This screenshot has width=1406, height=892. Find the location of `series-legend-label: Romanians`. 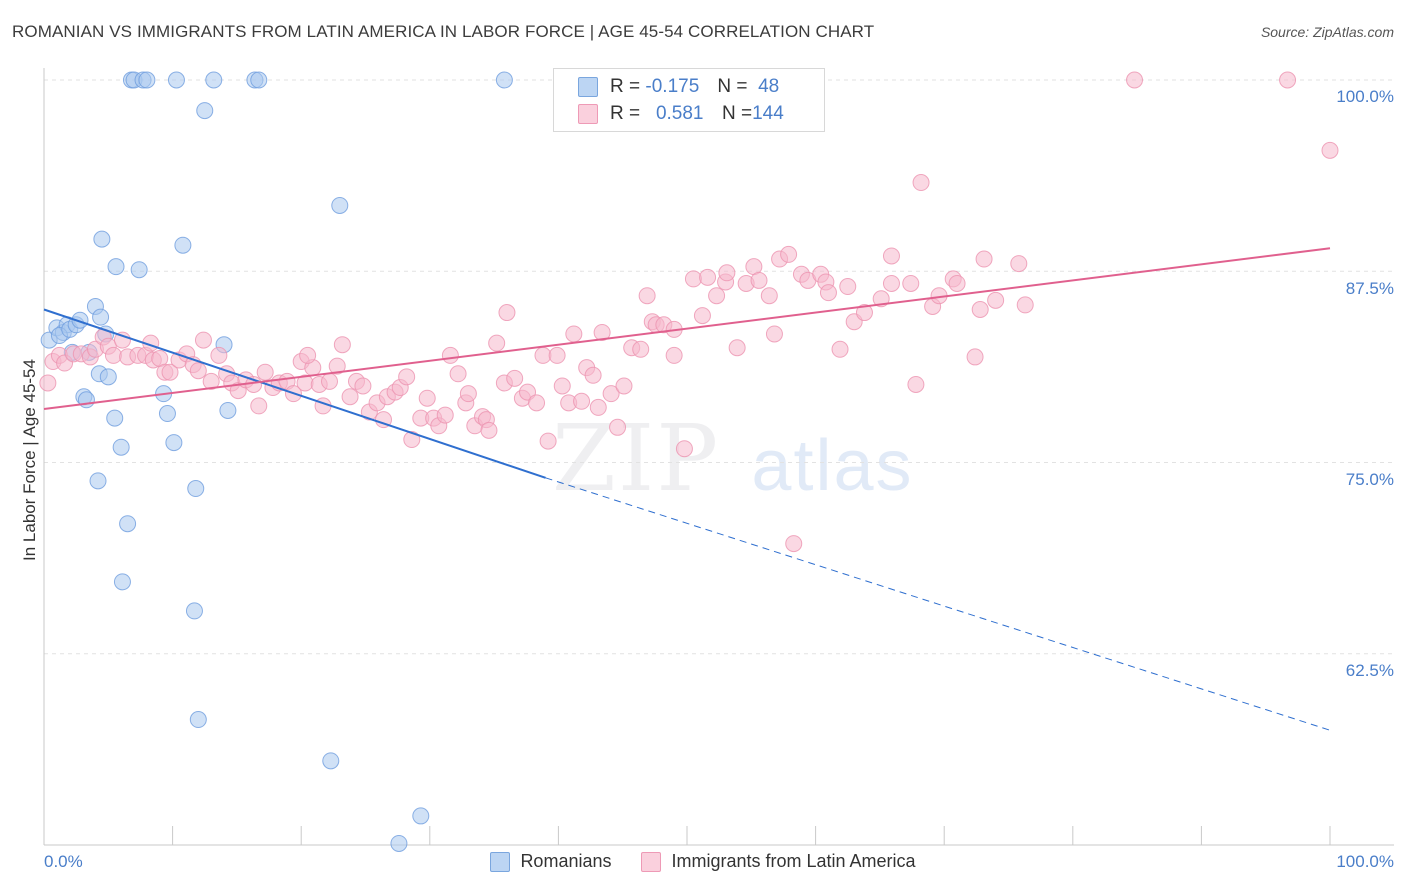

series-legend-label: Romanians is located at coordinates (566, 861).